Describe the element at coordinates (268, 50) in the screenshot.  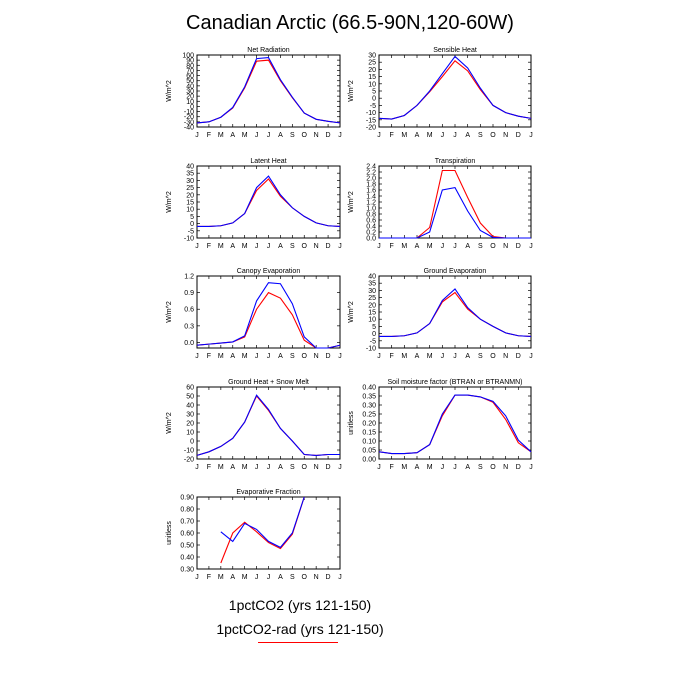
I see `panel-title: Net Radiation` at that location.